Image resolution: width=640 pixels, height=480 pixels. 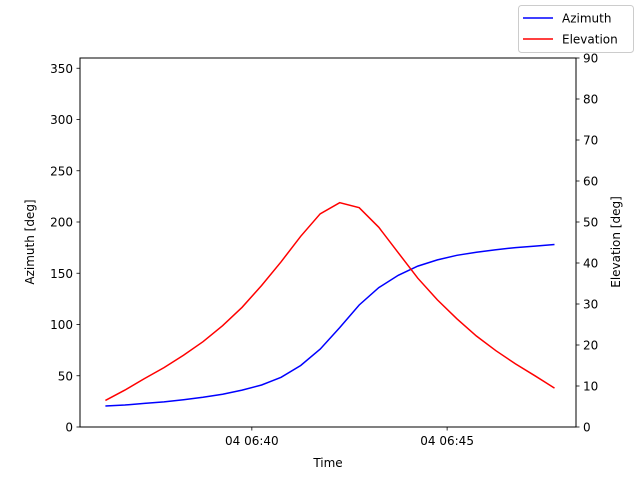 What do you see at coordinates (590, 346) in the screenshot?
I see `right-y-tick-label: 20` at bounding box center [590, 346].